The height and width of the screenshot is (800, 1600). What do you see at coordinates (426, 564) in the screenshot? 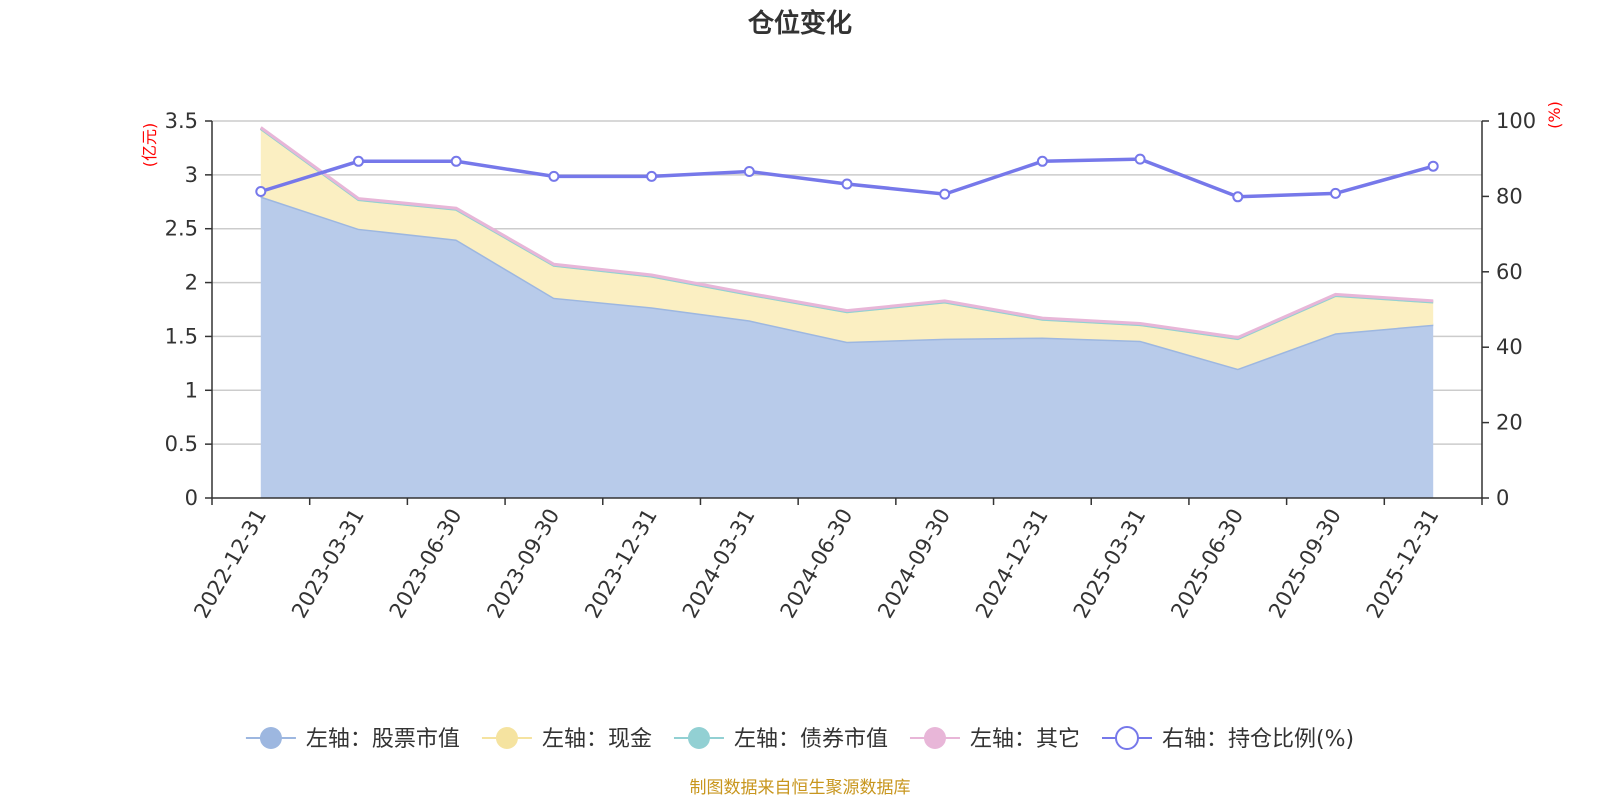
I see `x-tick-label: 2023-06-30` at bounding box center [426, 564].